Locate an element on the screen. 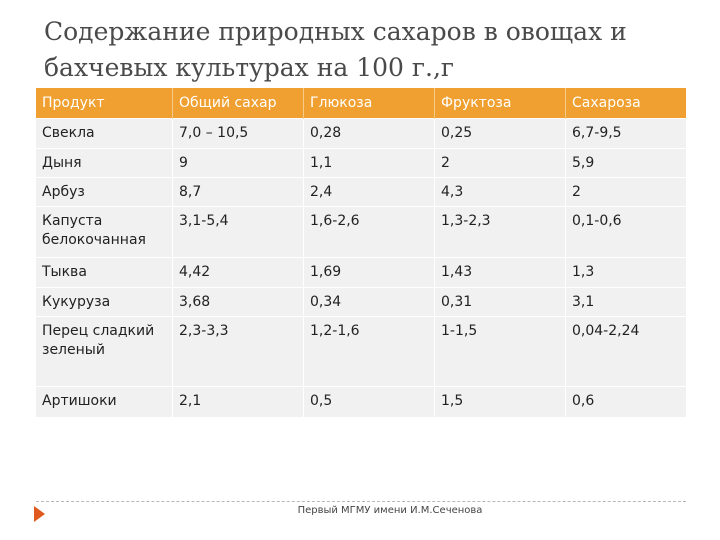 This screenshot has width=720, height=540. cell-total-sugar: 3,1-5,4 is located at coordinates (238, 232).